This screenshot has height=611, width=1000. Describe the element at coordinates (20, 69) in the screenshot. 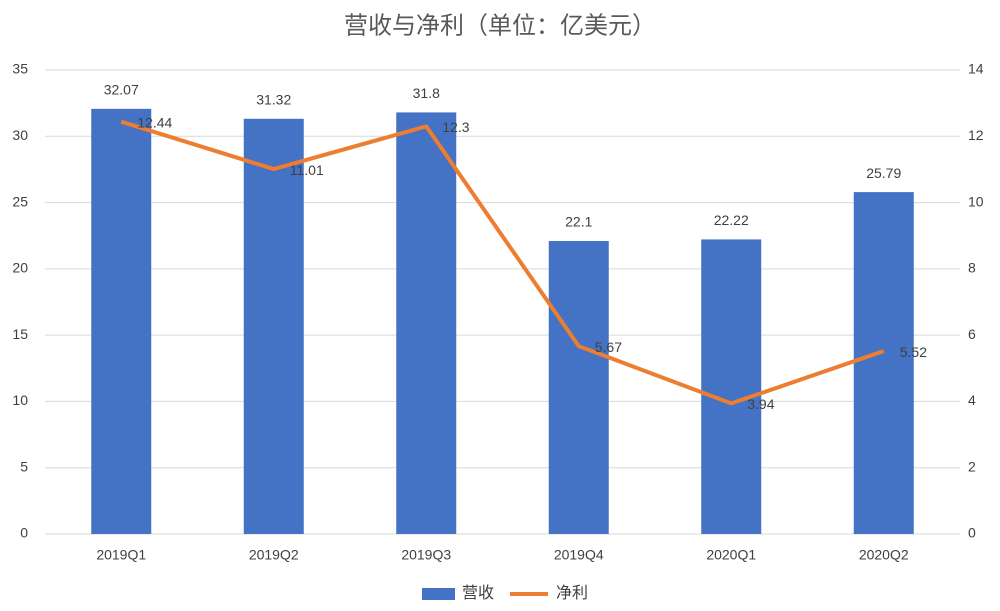

I see `y-tick-label: 35` at that location.